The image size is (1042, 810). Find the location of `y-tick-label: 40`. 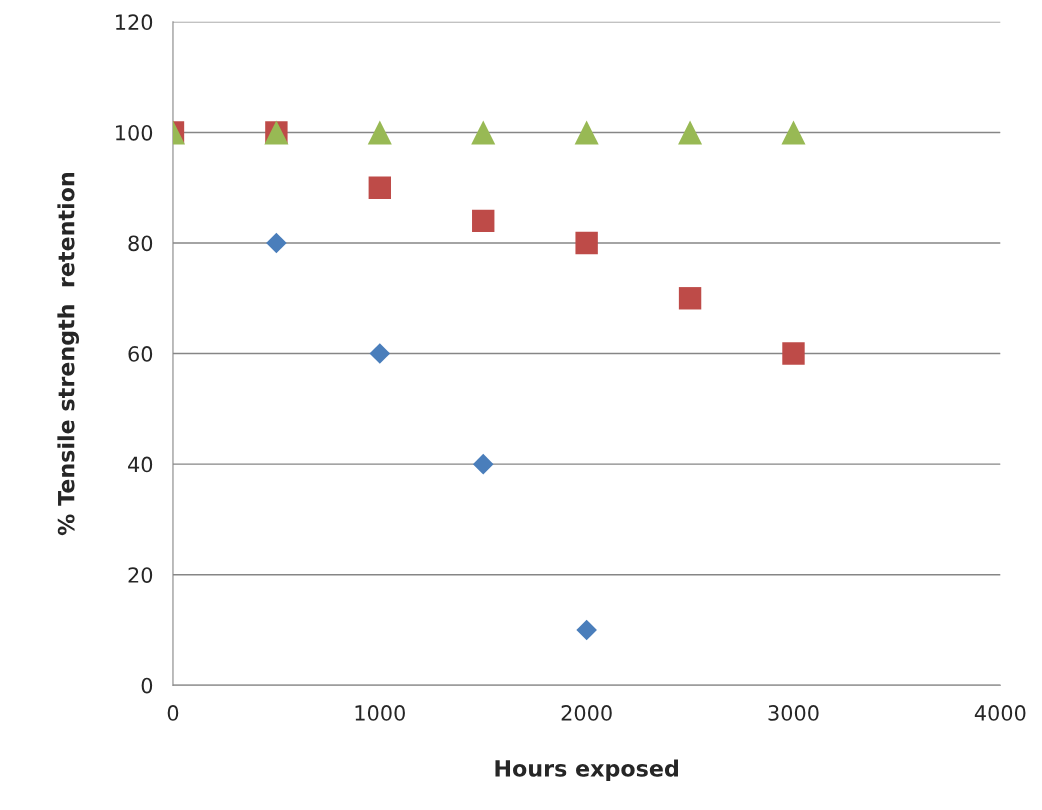

y-tick-label: 40 is located at coordinates (140, 464).